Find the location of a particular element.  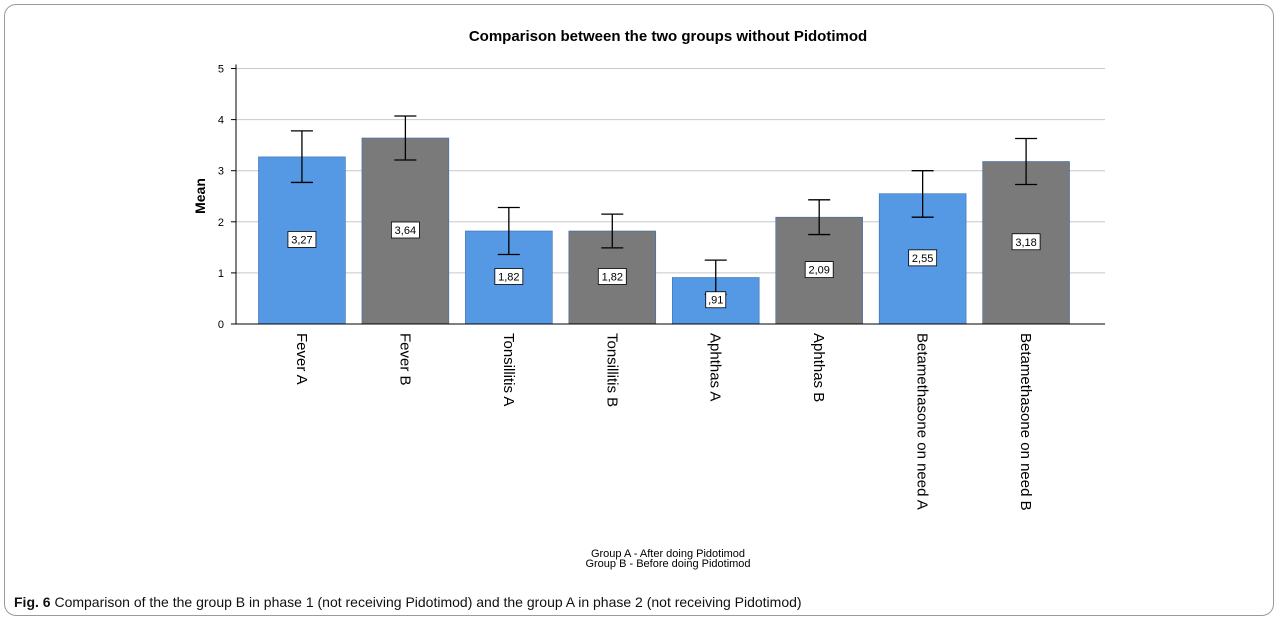

data-label: 3,27 is located at coordinates (301, 240).